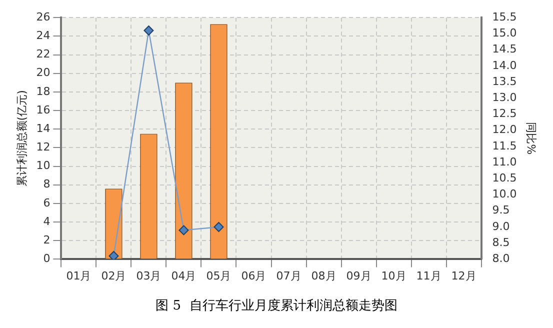 The height and width of the screenshot is (328, 553). I want to click on y2-tick-label: 11.5, so click(504, 145).